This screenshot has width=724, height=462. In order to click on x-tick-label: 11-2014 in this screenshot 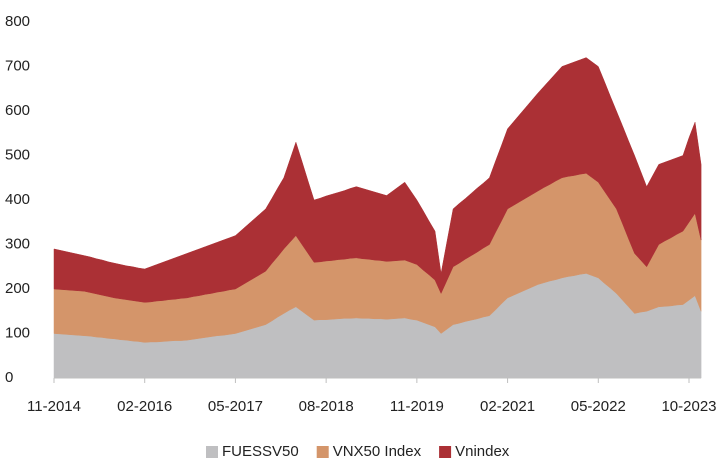, I will do `click(54, 406)`.